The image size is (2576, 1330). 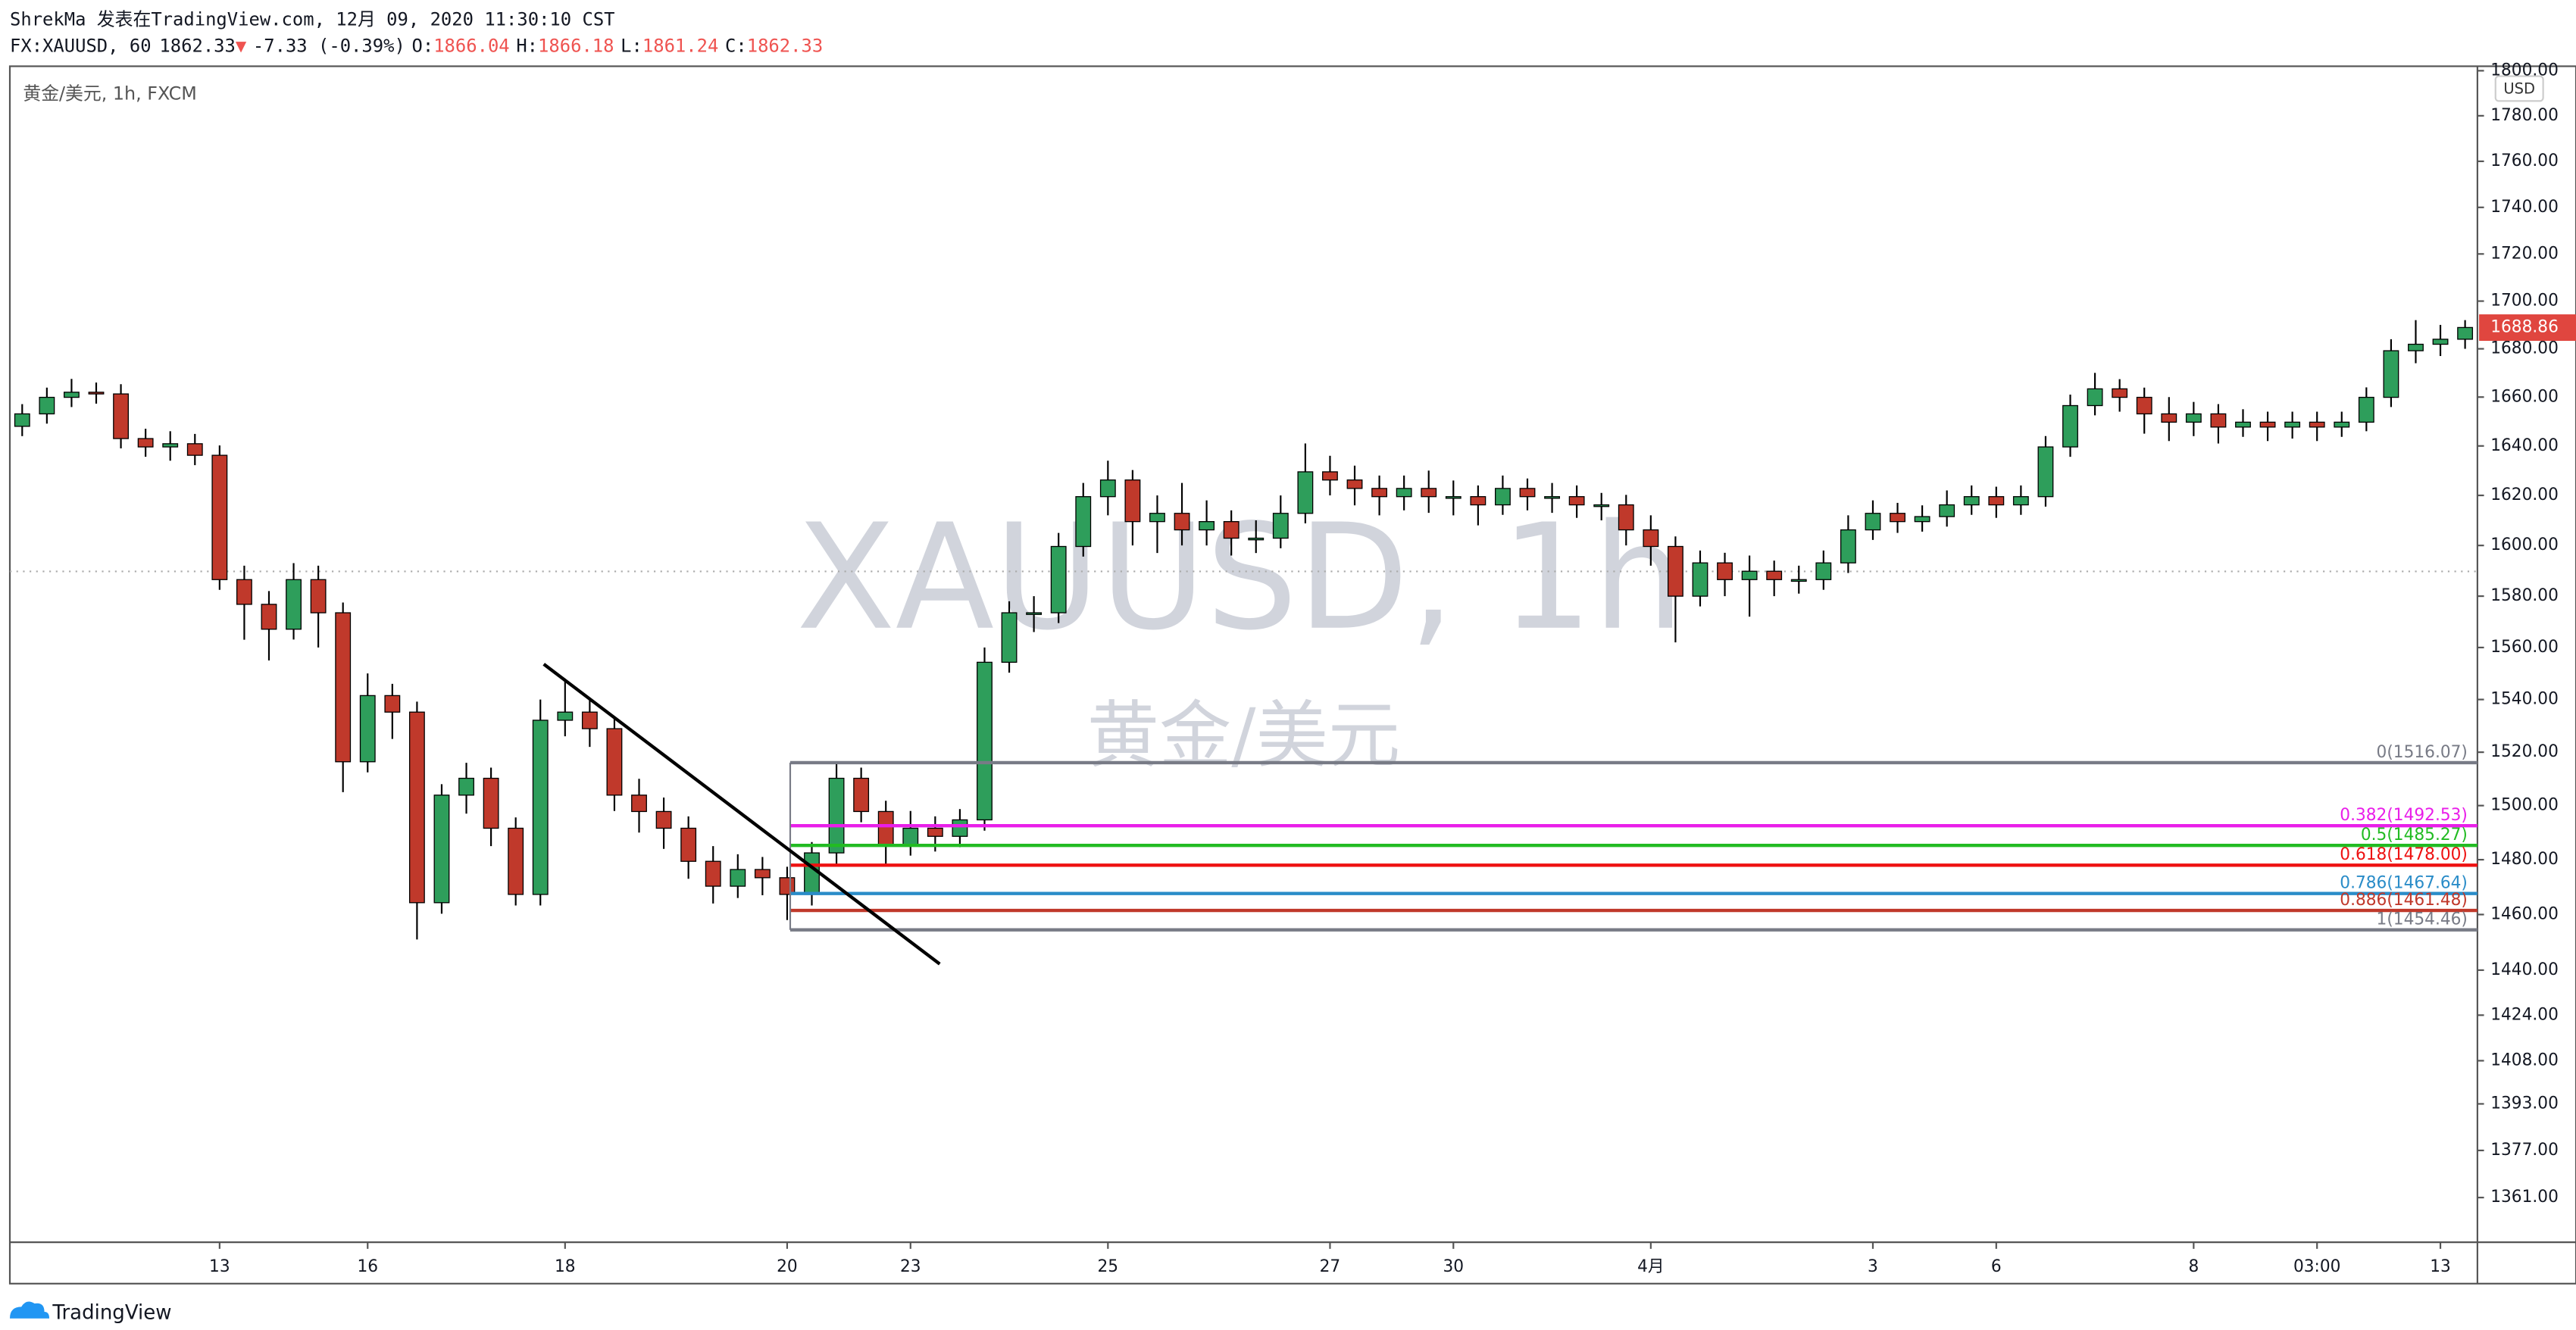 What do you see at coordinates (632, 45) in the screenshot?
I see `low-label: L:` at bounding box center [632, 45].